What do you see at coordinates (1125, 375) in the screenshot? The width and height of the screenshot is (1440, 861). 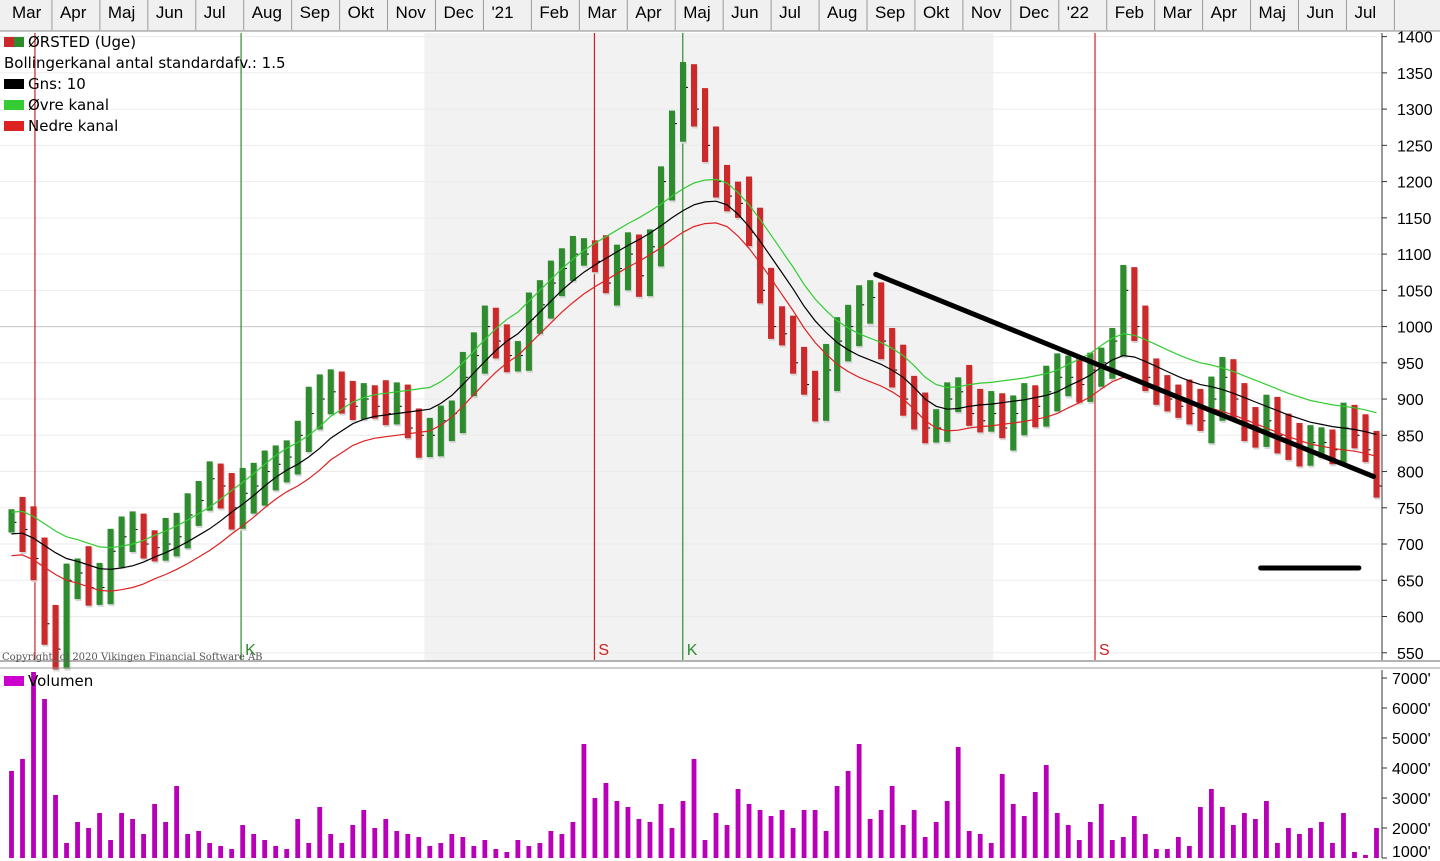 I see `resistance-trendline` at bounding box center [1125, 375].